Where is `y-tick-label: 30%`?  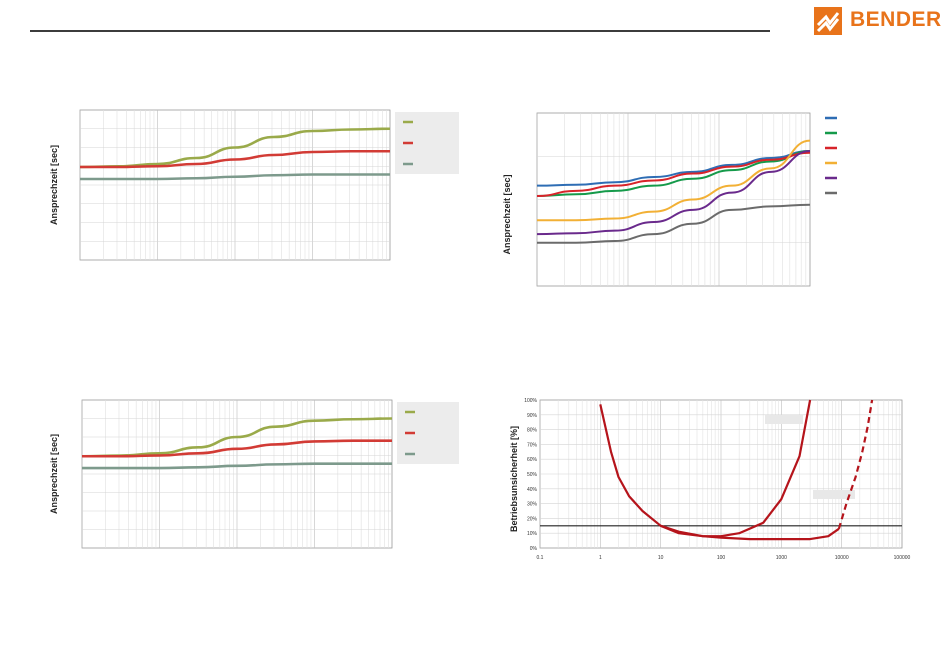
y-tick-label: 30% is located at coordinates (532, 505).